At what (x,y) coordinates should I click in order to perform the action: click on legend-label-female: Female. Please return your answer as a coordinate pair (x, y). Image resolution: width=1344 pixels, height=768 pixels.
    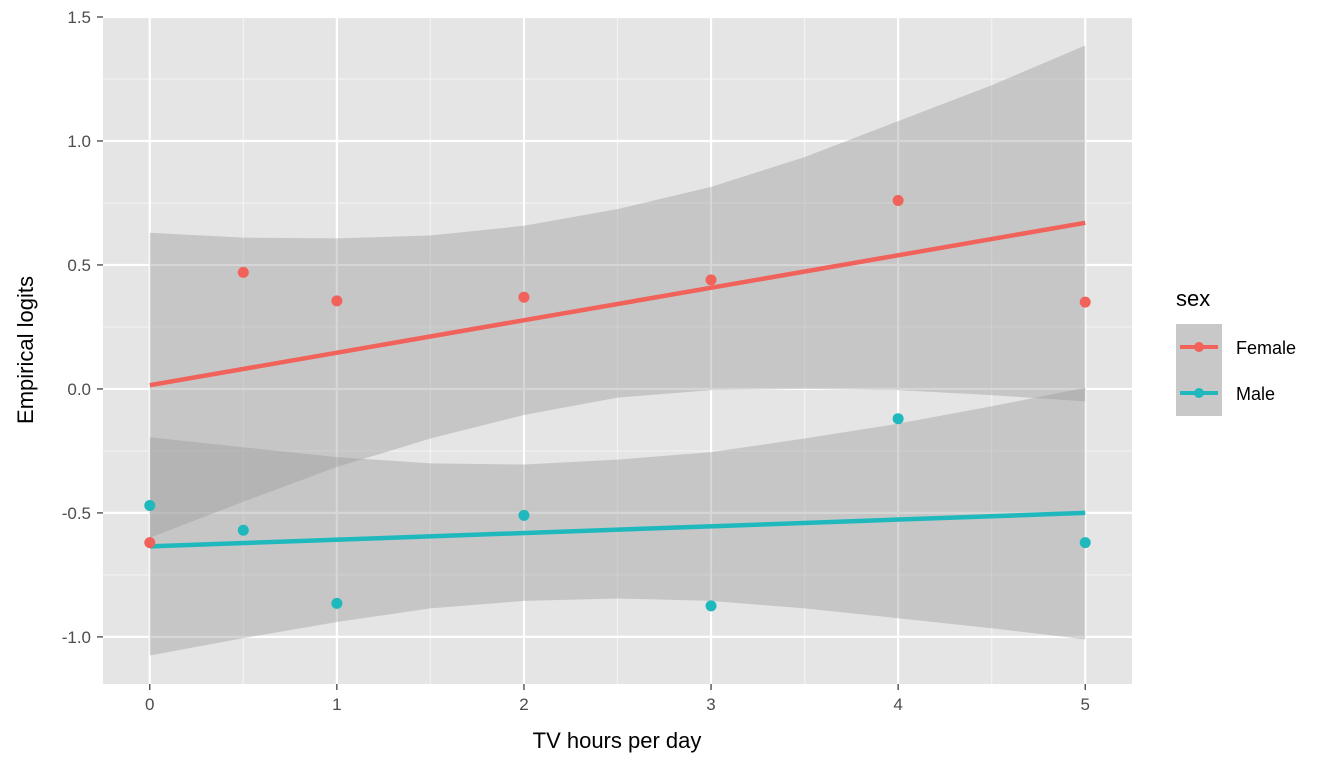
    Looking at the image, I should click on (1266, 348).